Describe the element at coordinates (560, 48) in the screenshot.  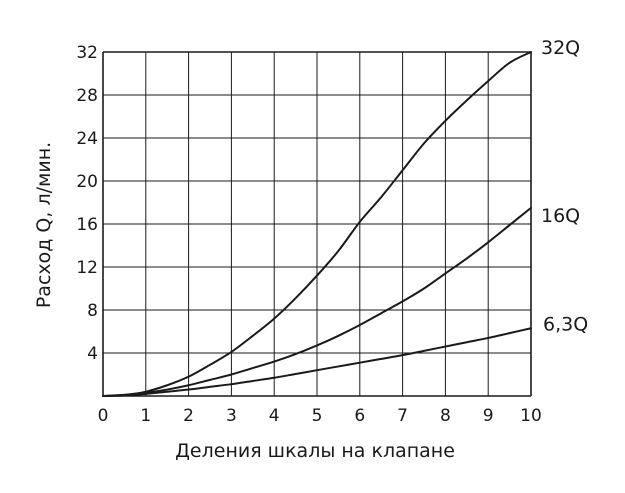
I see `series-label-0: 32Q` at that location.